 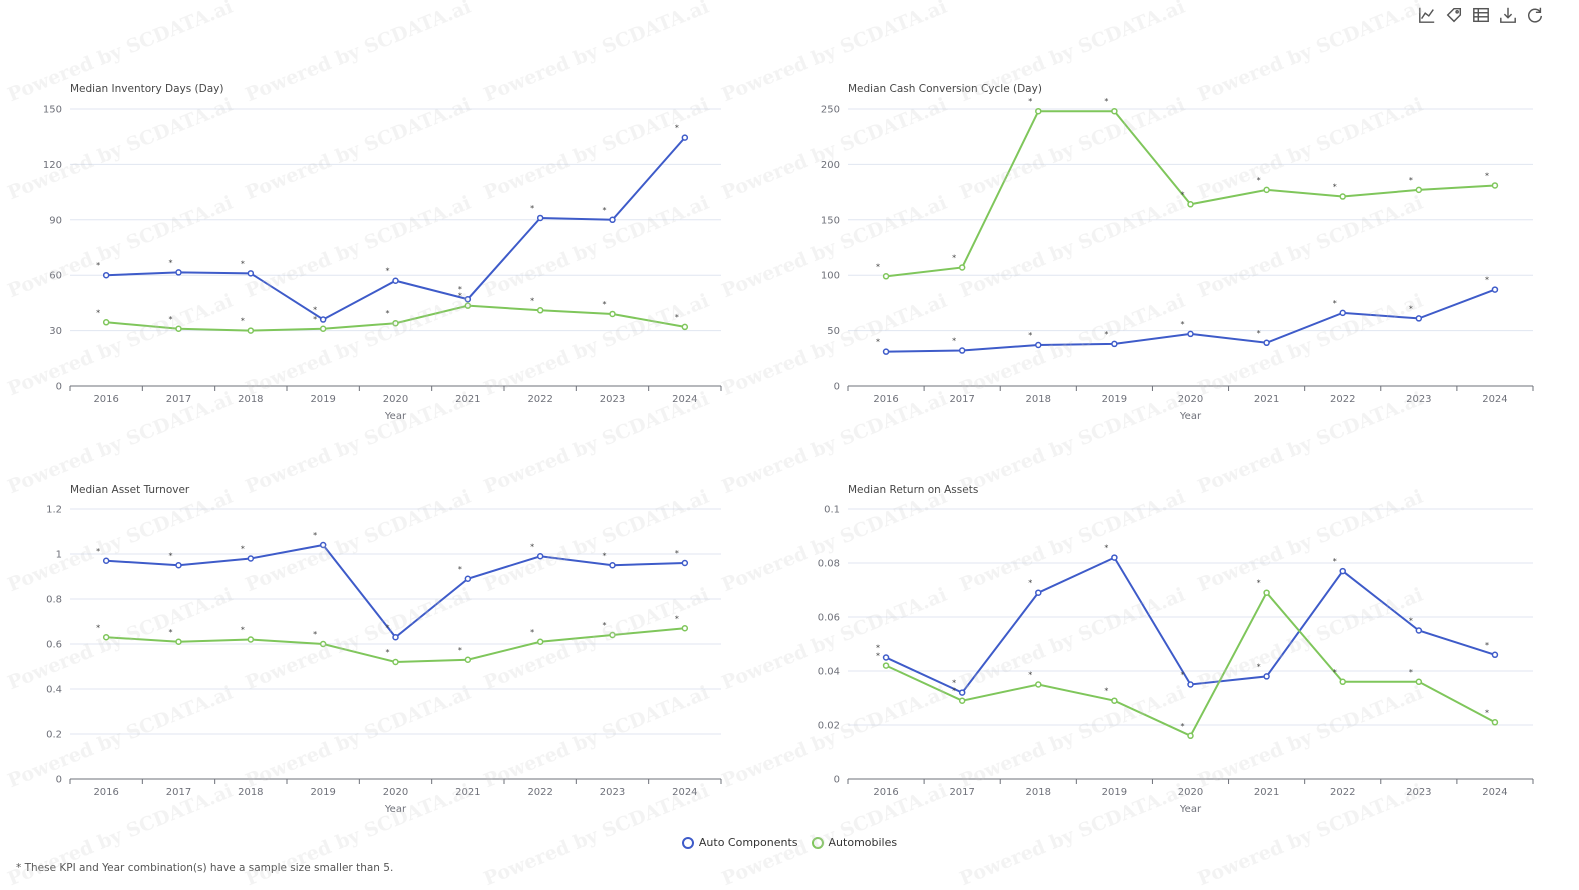 What do you see at coordinates (913, 490) in the screenshot?
I see `chart-title: Median Return on Assets` at bounding box center [913, 490].